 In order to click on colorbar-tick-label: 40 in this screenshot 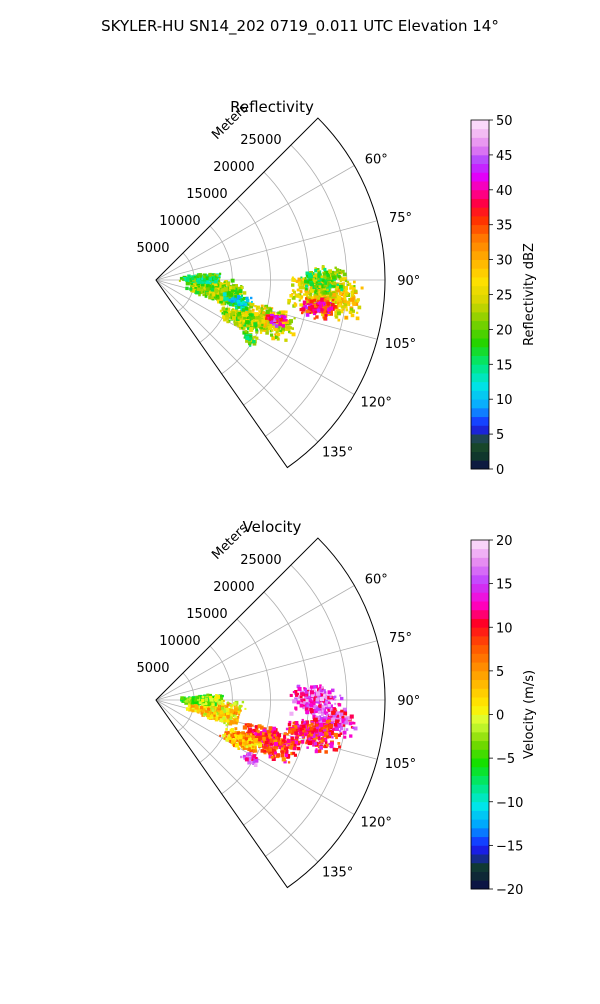, I will do `click(504, 191)`.